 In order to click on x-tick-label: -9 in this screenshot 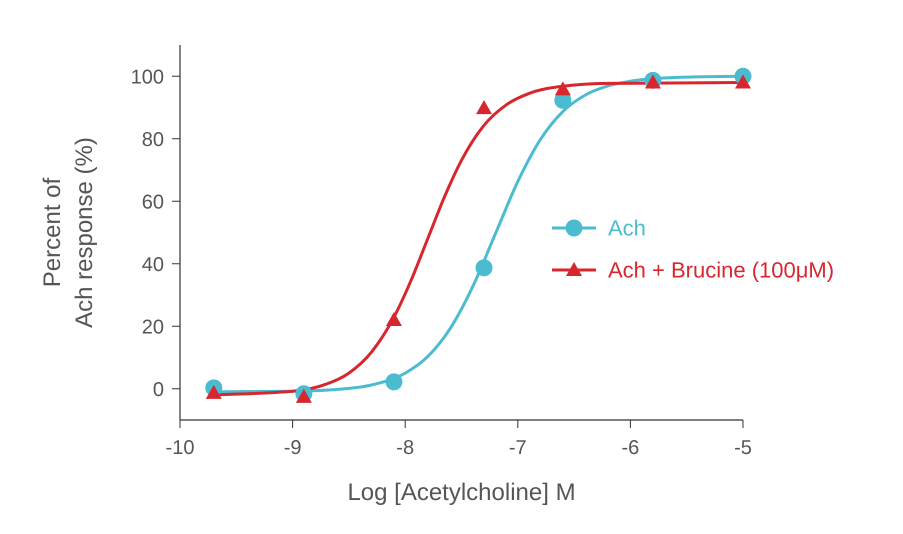, I will do `click(293, 448)`.